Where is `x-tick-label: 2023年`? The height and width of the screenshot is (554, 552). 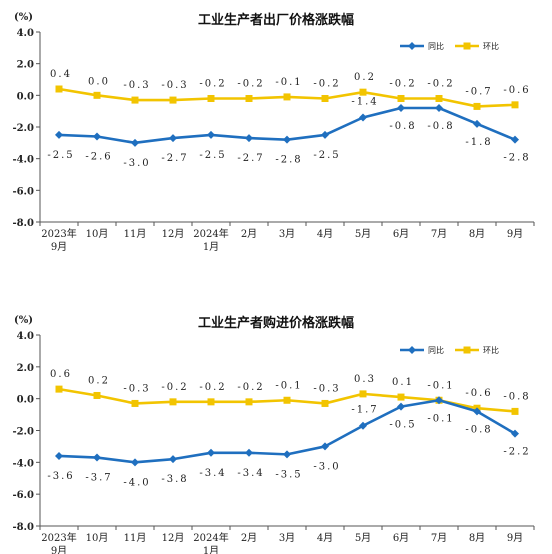
x-tick-label: 2023年 is located at coordinates (58, 537).